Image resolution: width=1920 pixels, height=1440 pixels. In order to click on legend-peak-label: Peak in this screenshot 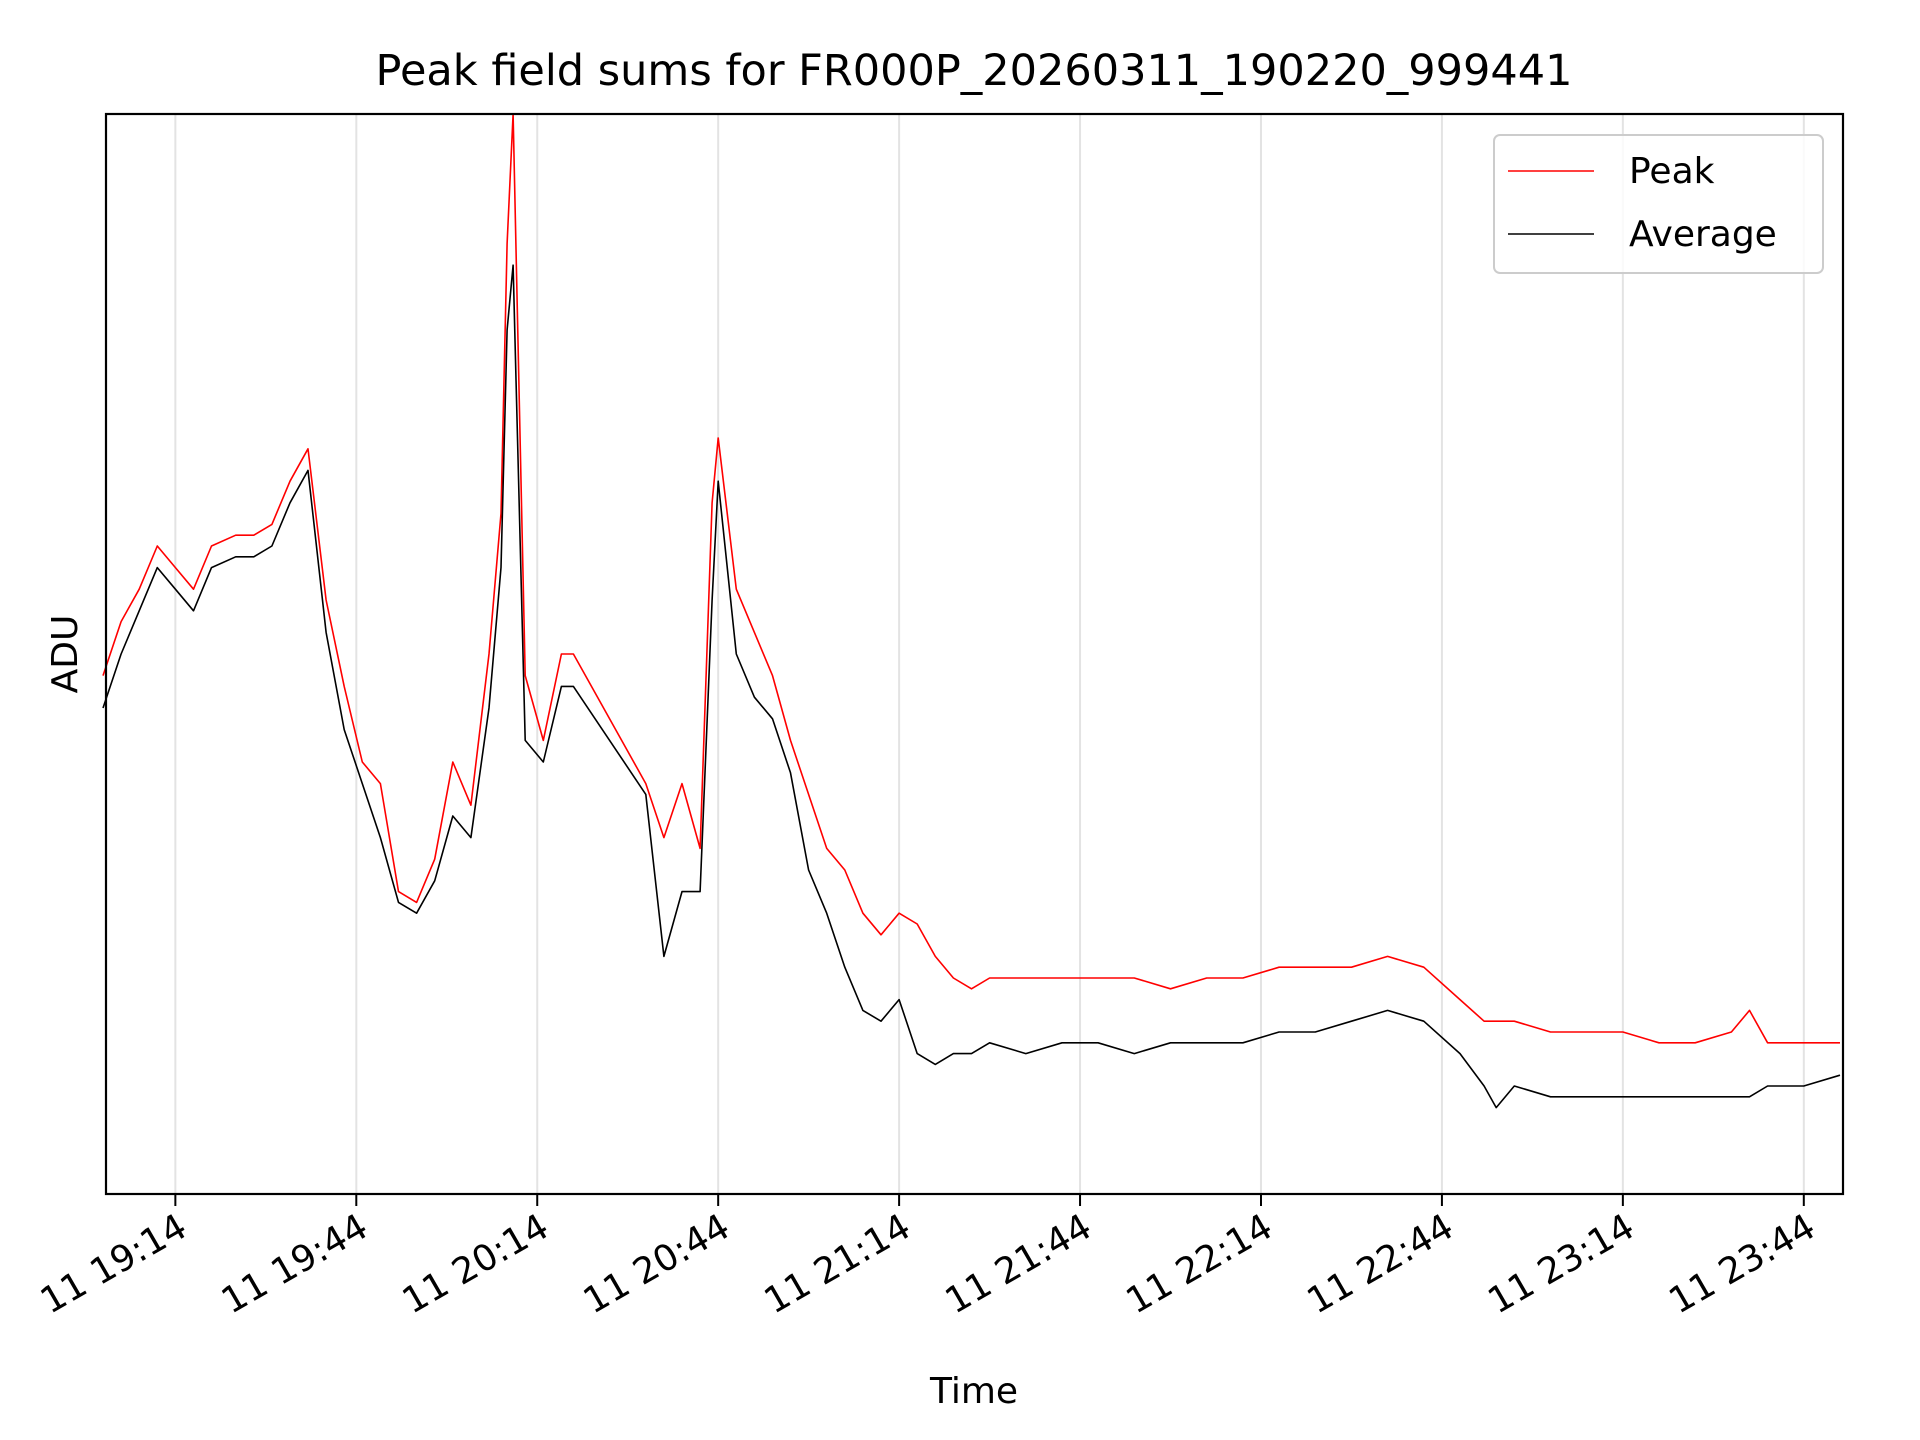, I will do `click(1672, 171)`.